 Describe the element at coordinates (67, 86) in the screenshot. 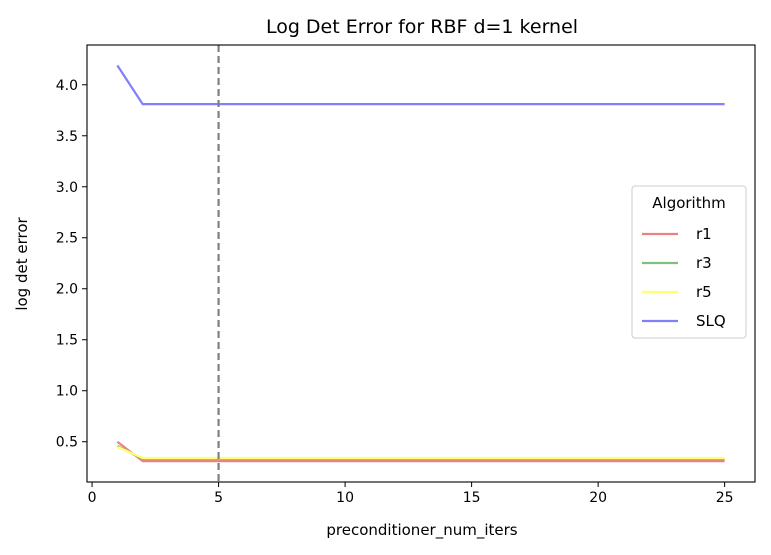

I see `y-tick-label: 4.0` at that location.